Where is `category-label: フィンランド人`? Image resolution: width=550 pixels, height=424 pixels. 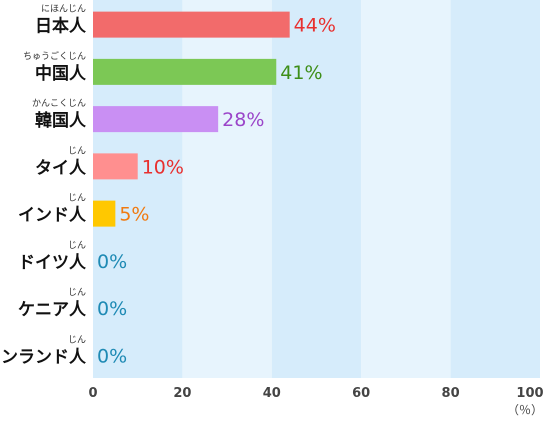 category-label: フィンランド人 is located at coordinates (43, 357).